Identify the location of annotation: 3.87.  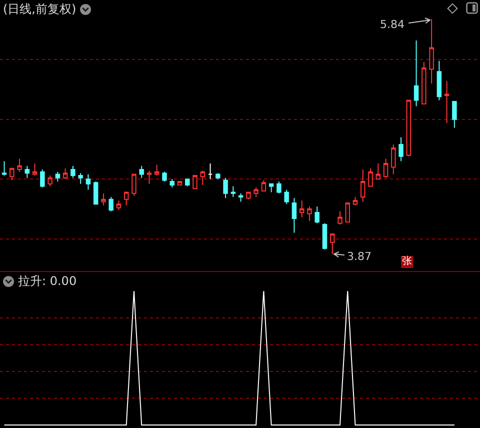
(359, 256).